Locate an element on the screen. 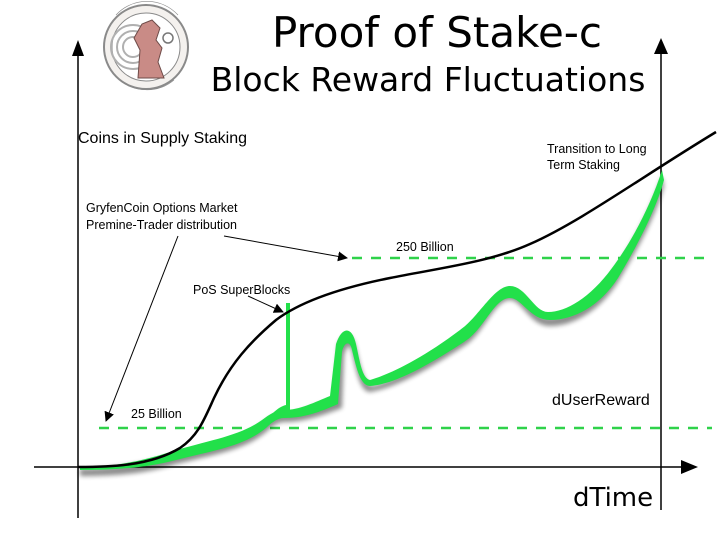 The width and height of the screenshot is (721, 540). right-axis-arrowhead is located at coordinates (661, 46).